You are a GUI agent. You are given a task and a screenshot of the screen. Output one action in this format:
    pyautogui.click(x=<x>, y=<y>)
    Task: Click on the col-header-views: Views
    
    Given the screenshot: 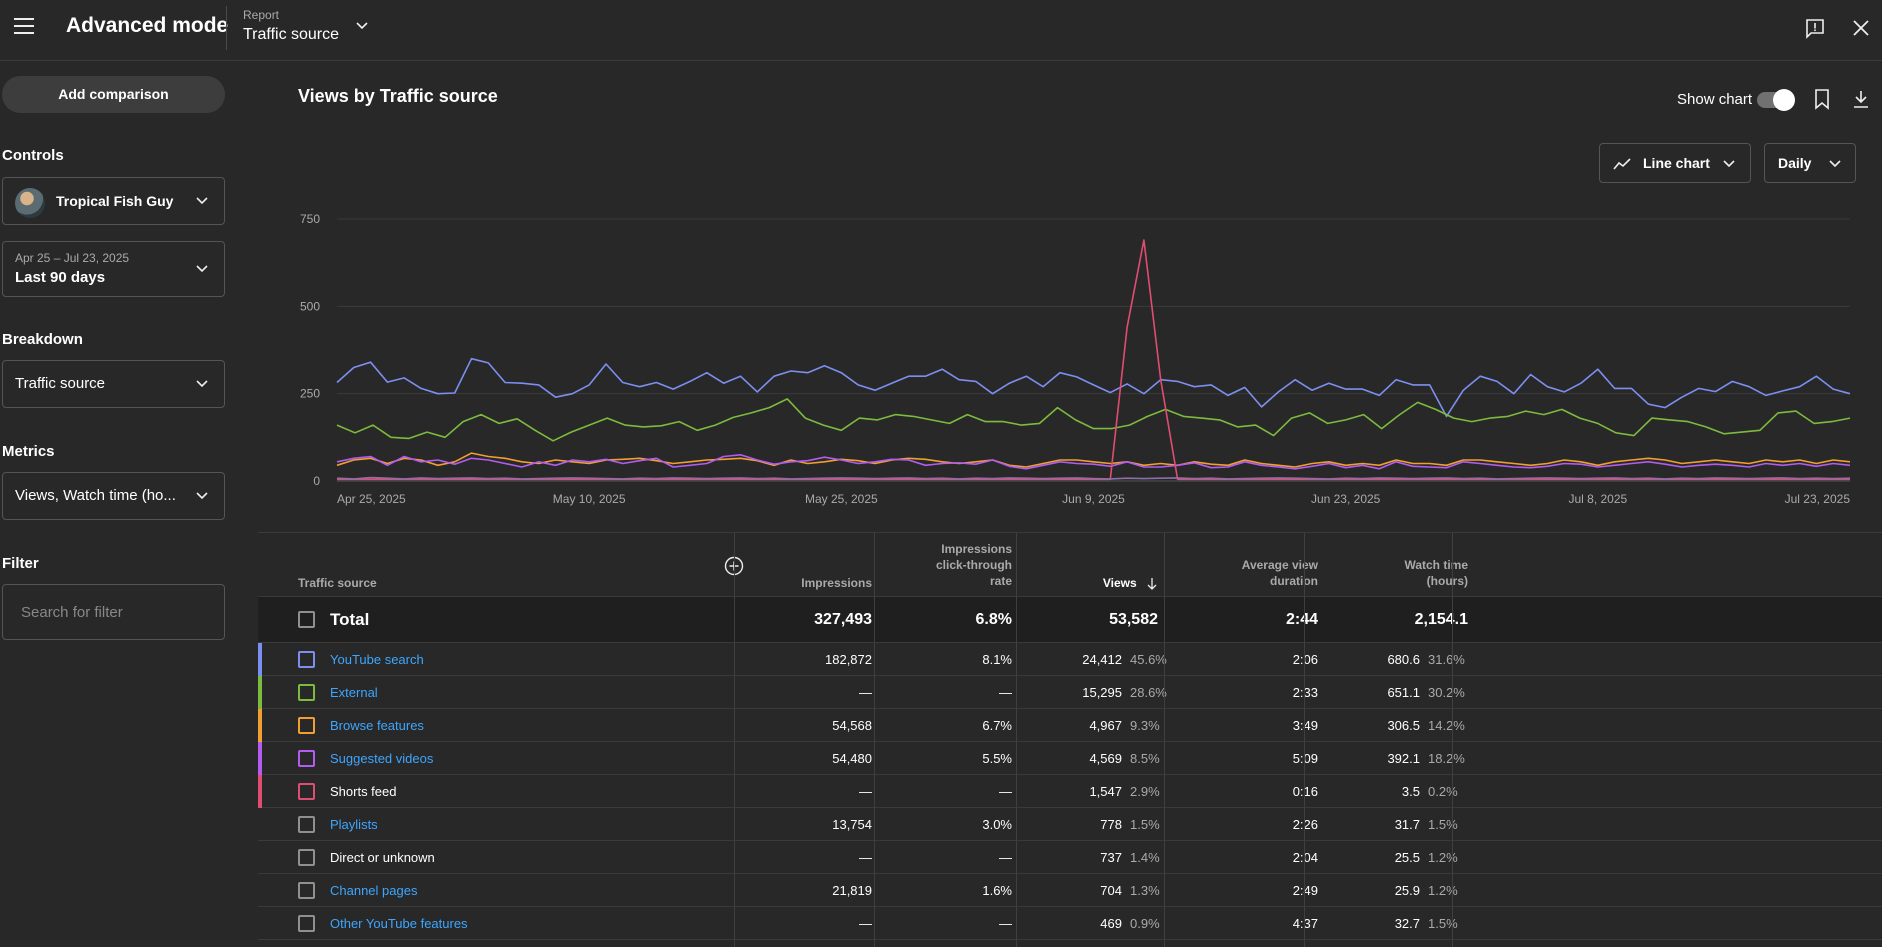 What is the action you would take?
    pyautogui.click(x=1108, y=583)
    